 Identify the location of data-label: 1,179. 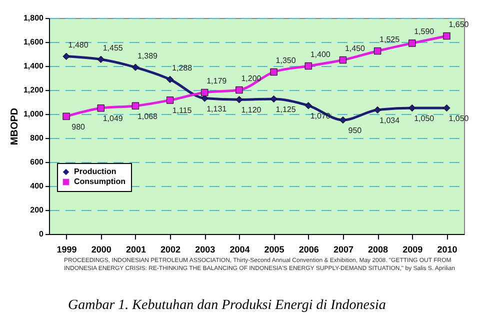
(217, 81).